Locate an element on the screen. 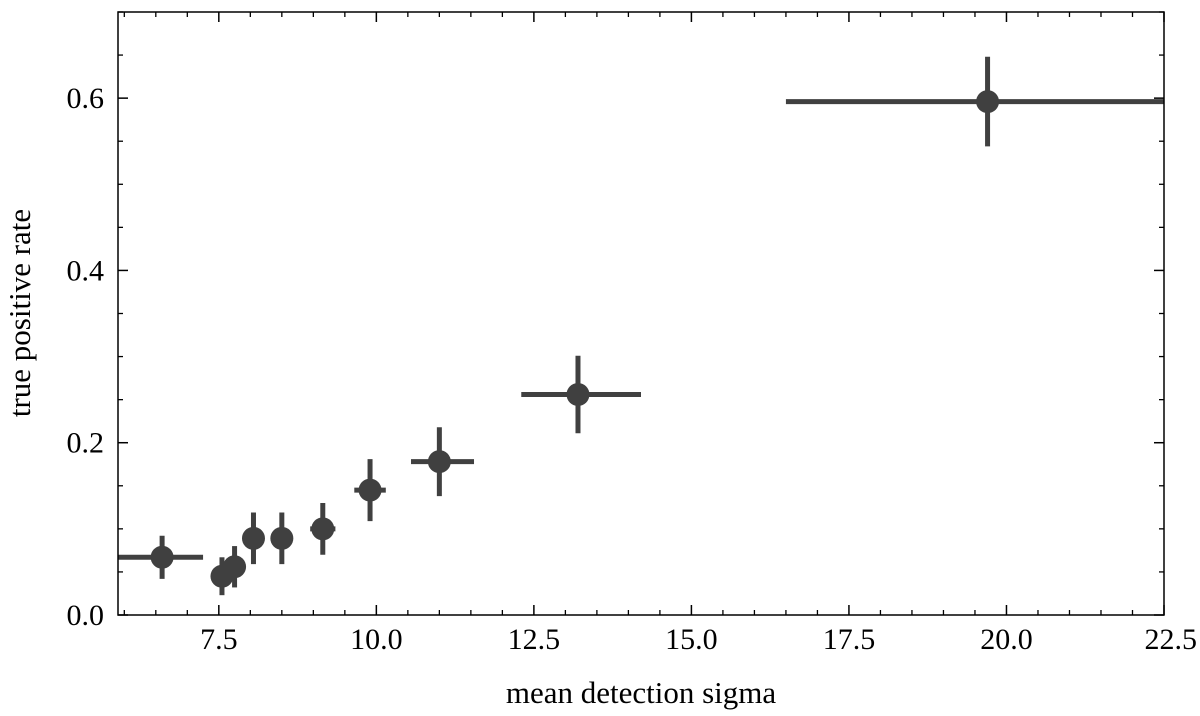 The width and height of the screenshot is (1200, 716). x-tick-label: 17.5 is located at coordinates (849, 639).